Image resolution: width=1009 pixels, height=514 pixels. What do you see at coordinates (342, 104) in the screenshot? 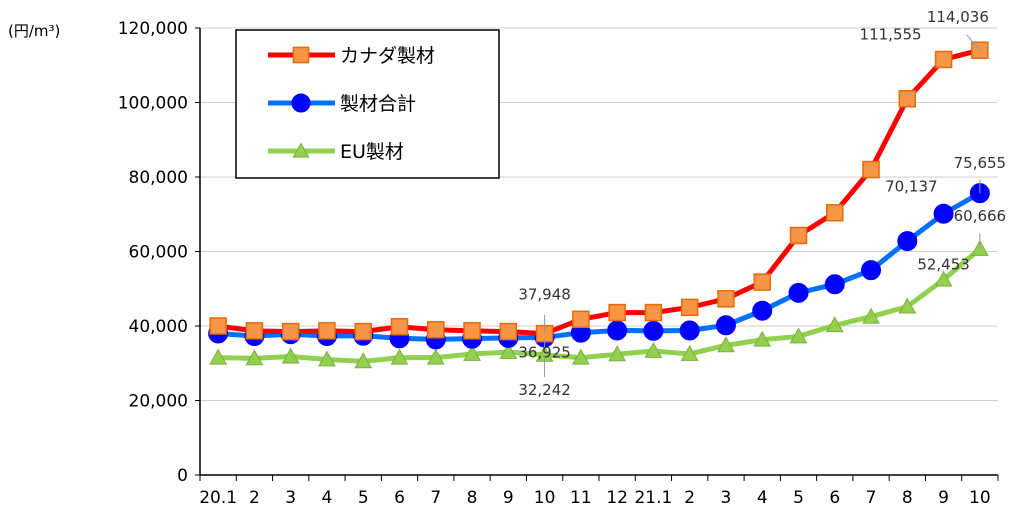
I see `legend-item: 製材合計` at bounding box center [342, 104].